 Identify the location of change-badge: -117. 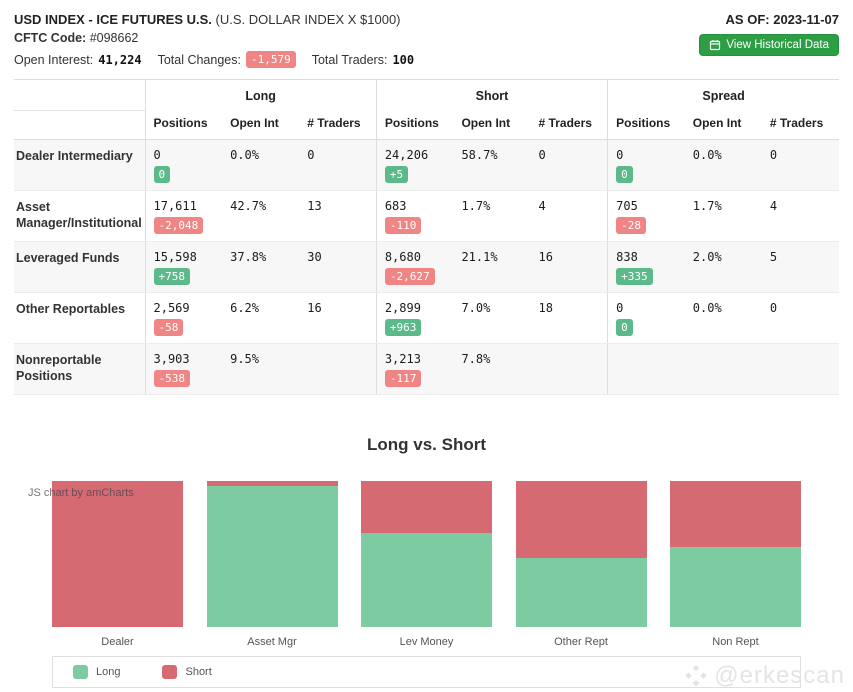
(403, 378).